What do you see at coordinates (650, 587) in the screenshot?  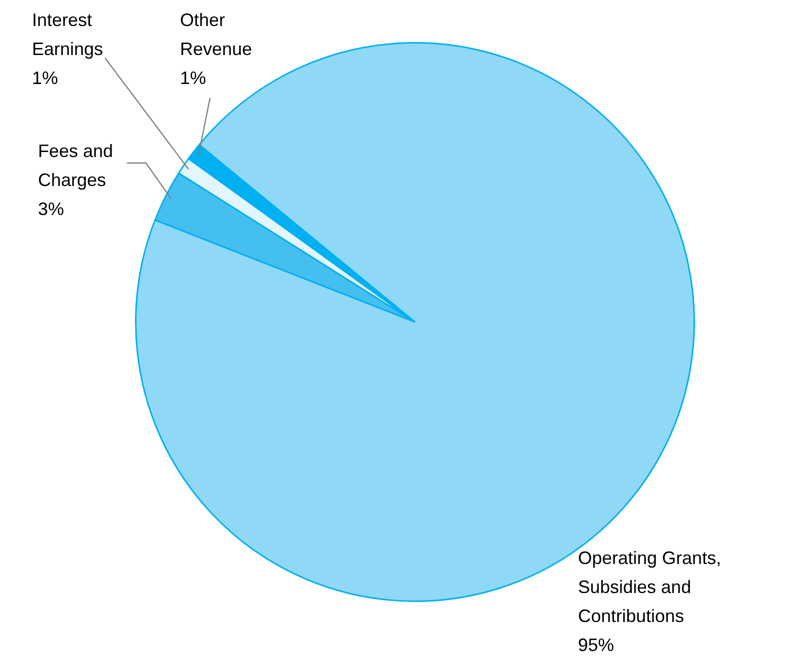 I see `slice-label: Operating Grants, Subsidies and Contributions` at bounding box center [650, 587].